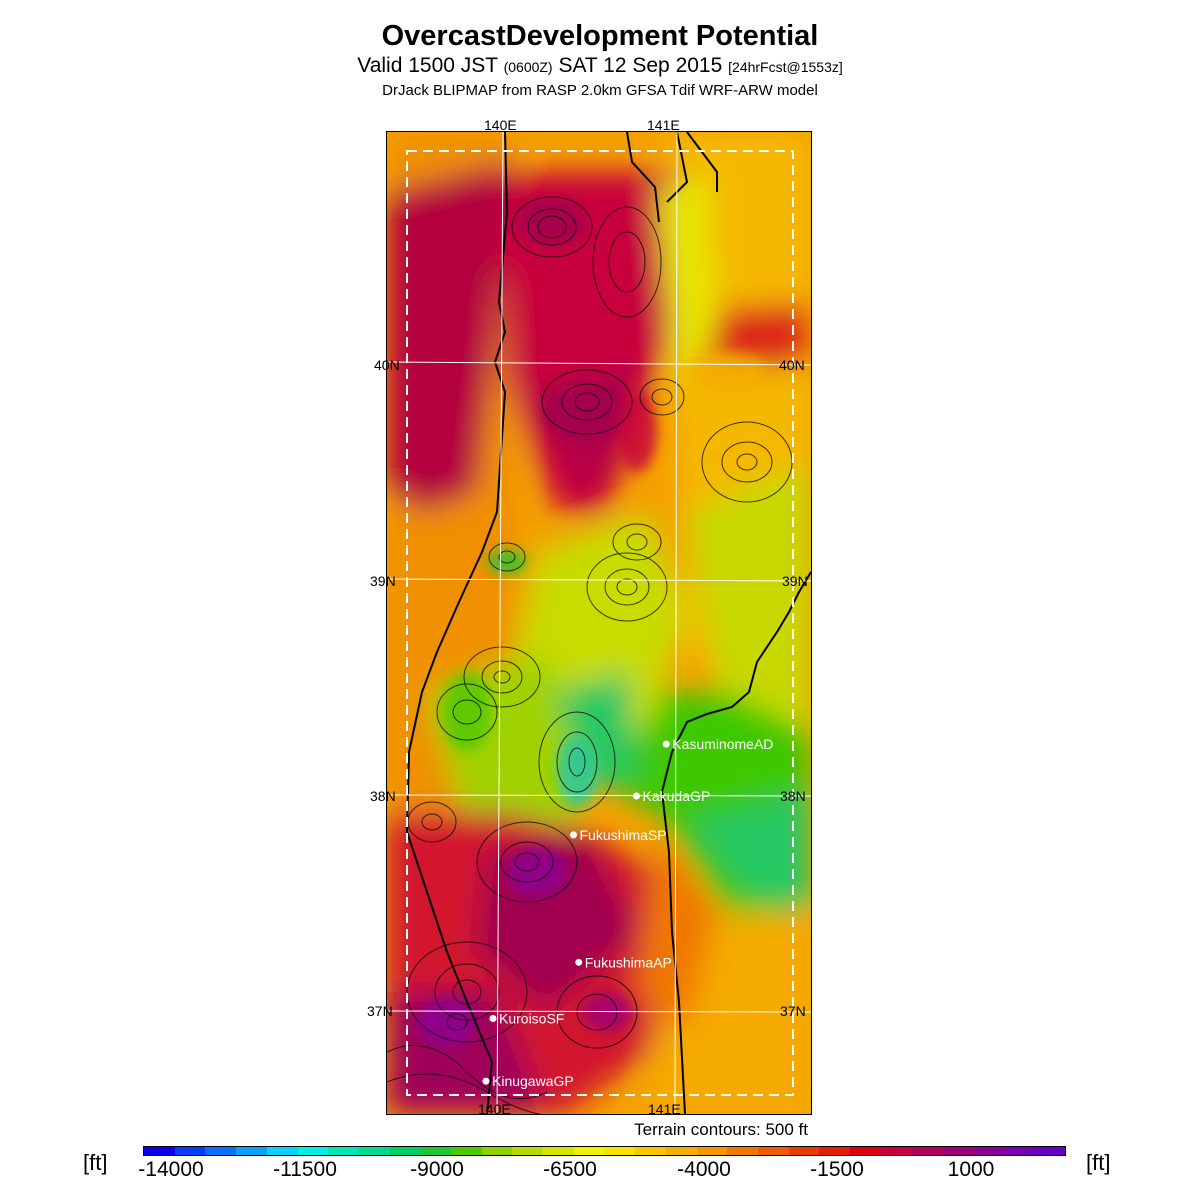 This screenshot has width=1200, height=1200. Describe the element at coordinates (600, 36) in the screenshot. I see `map-title: OvercastDevelopment Potential` at that location.